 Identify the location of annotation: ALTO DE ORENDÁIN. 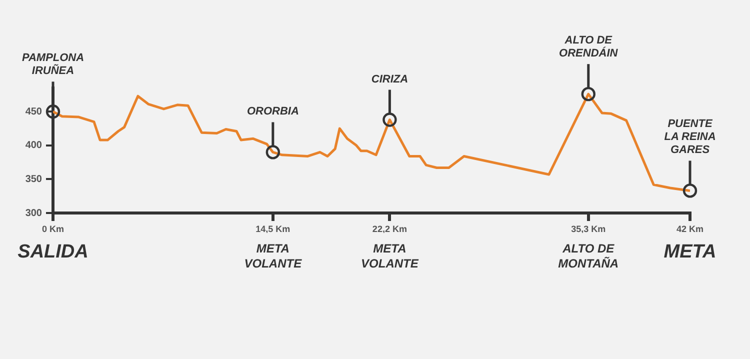
(589, 47).